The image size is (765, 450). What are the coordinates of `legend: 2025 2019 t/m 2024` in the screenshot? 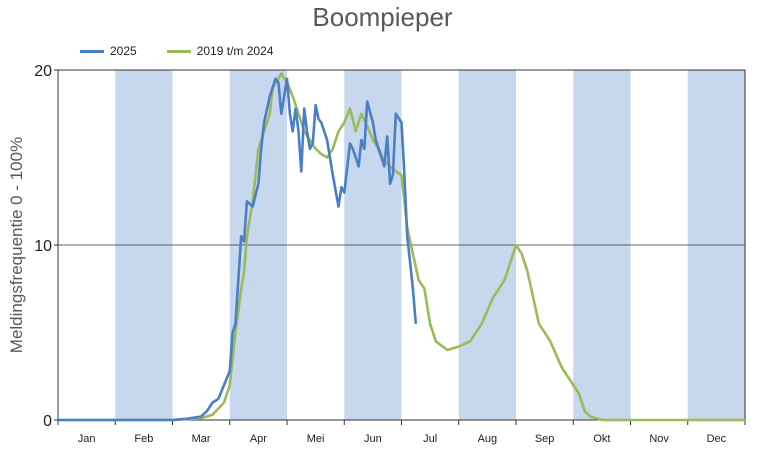 It's located at (191, 51).